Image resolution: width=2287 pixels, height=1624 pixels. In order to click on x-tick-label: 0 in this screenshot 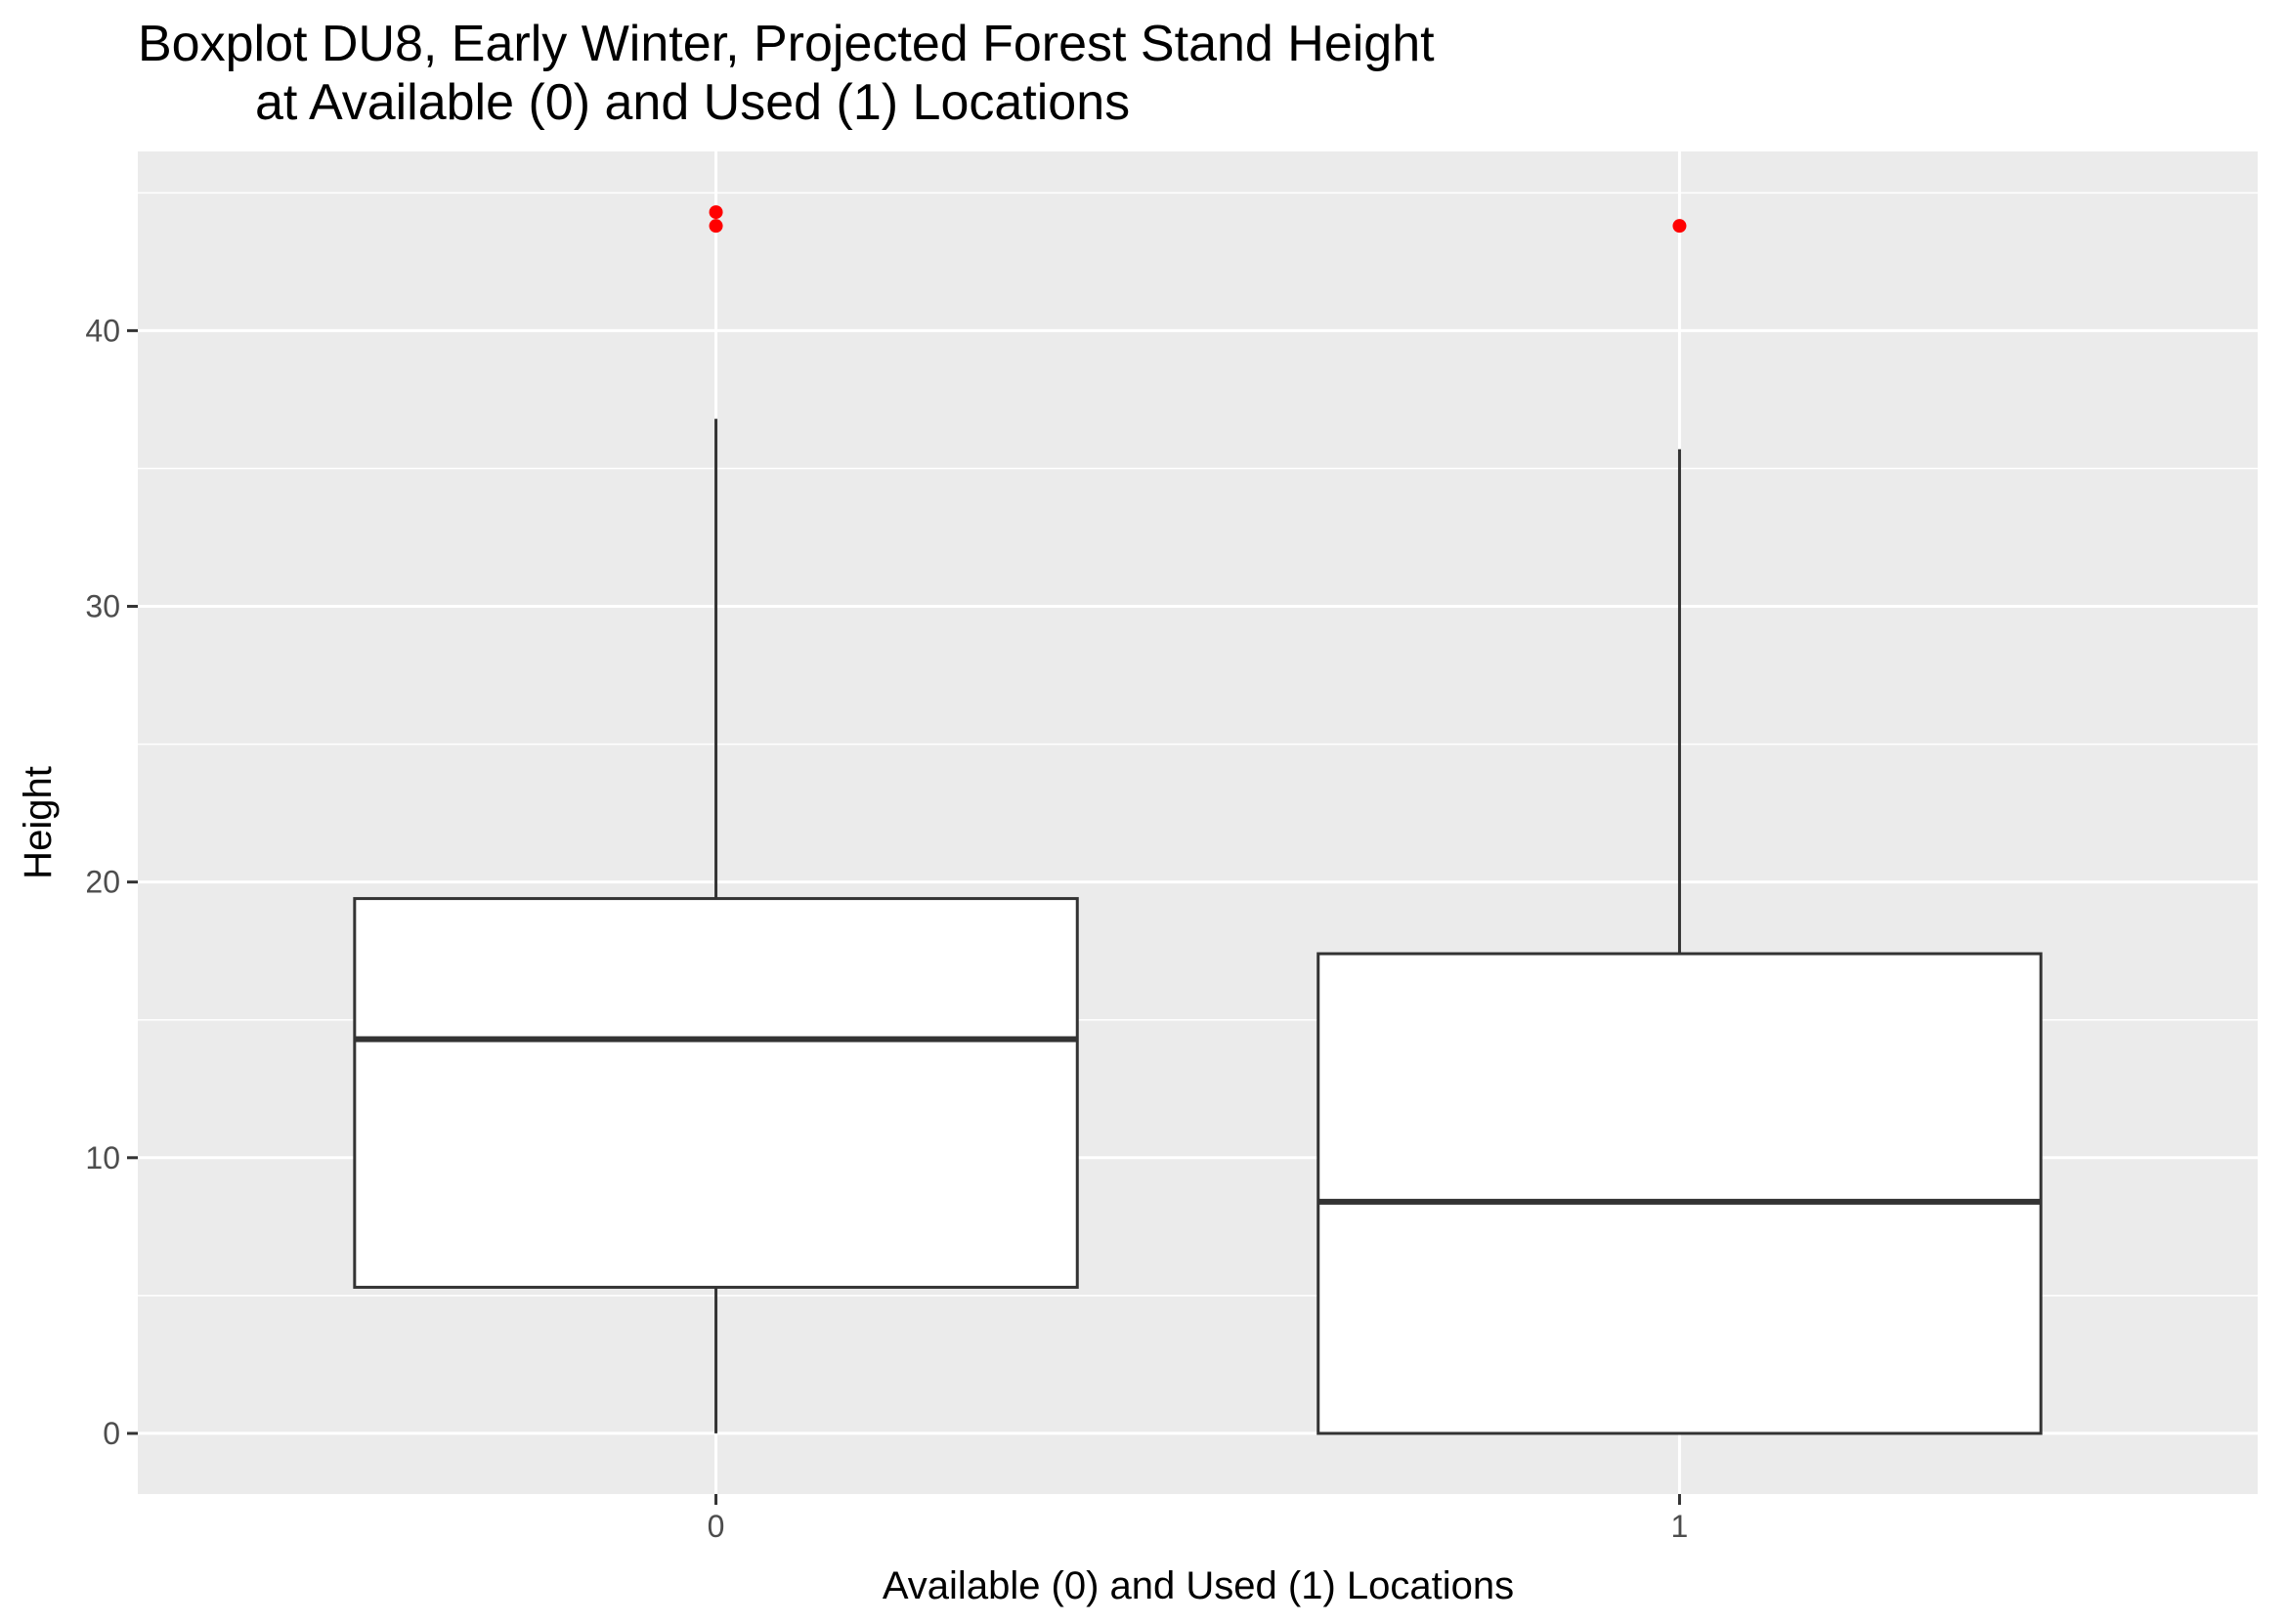, I will do `click(716, 1527)`.